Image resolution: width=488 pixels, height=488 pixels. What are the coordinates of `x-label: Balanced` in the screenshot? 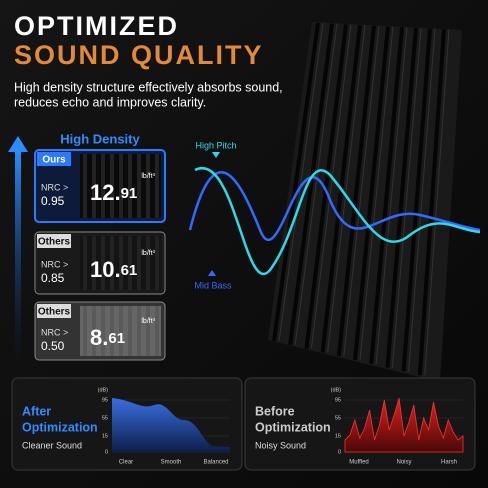 It's located at (215, 463).